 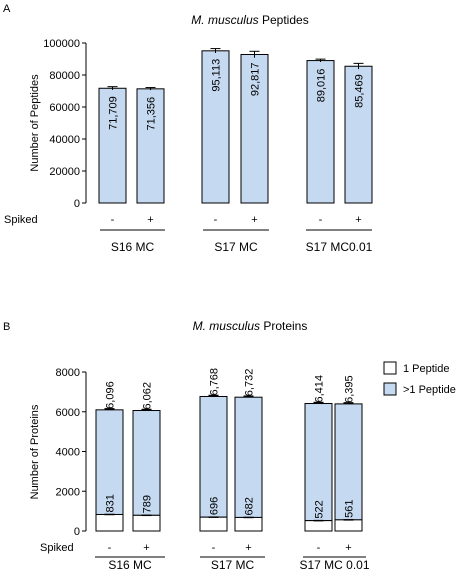 What do you see at coordinates (256, 79) in the screenshot?
I see `data-label: 92,817` at bounding box center [256, 79].